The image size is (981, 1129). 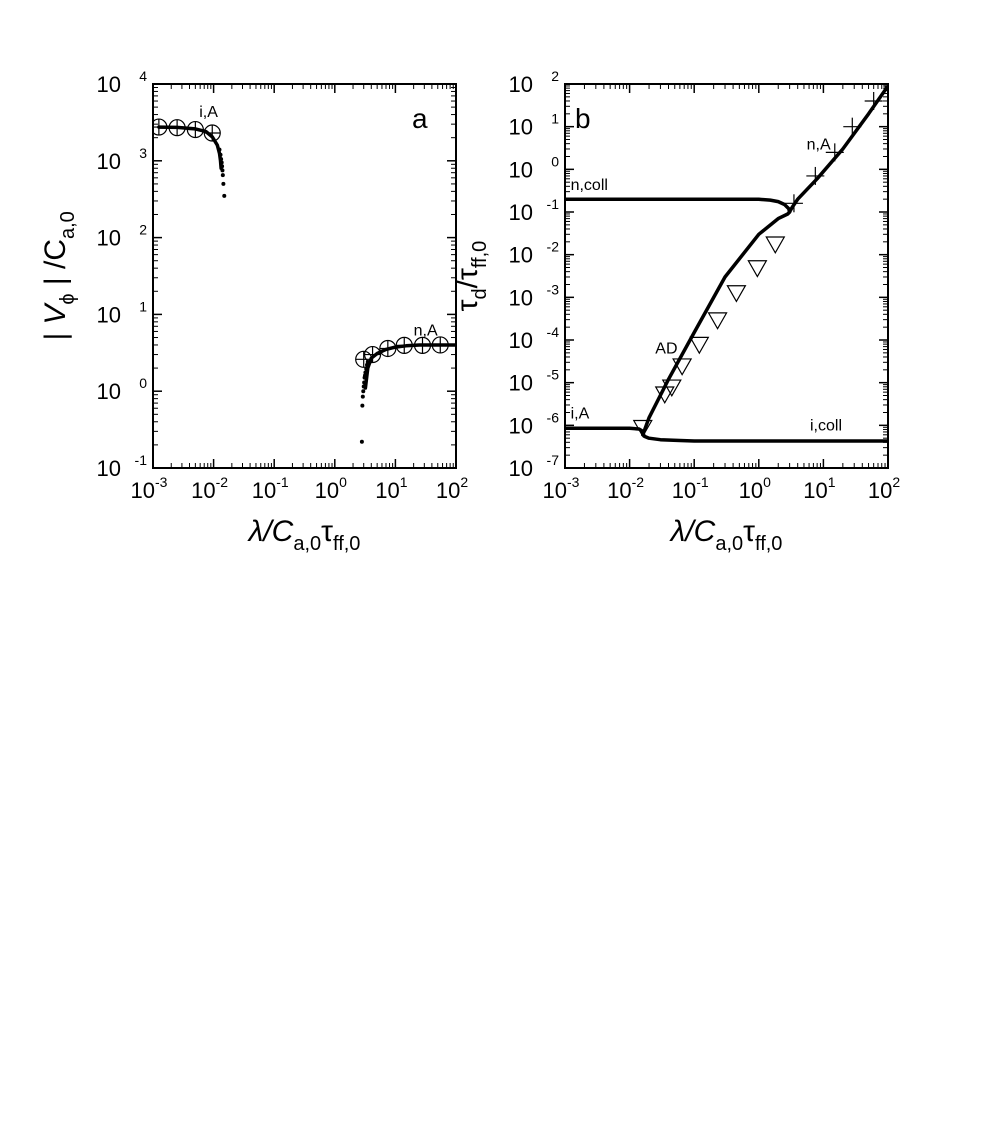 I want to click on y-tick-label: 10 -6, so click(x=534, y=423).